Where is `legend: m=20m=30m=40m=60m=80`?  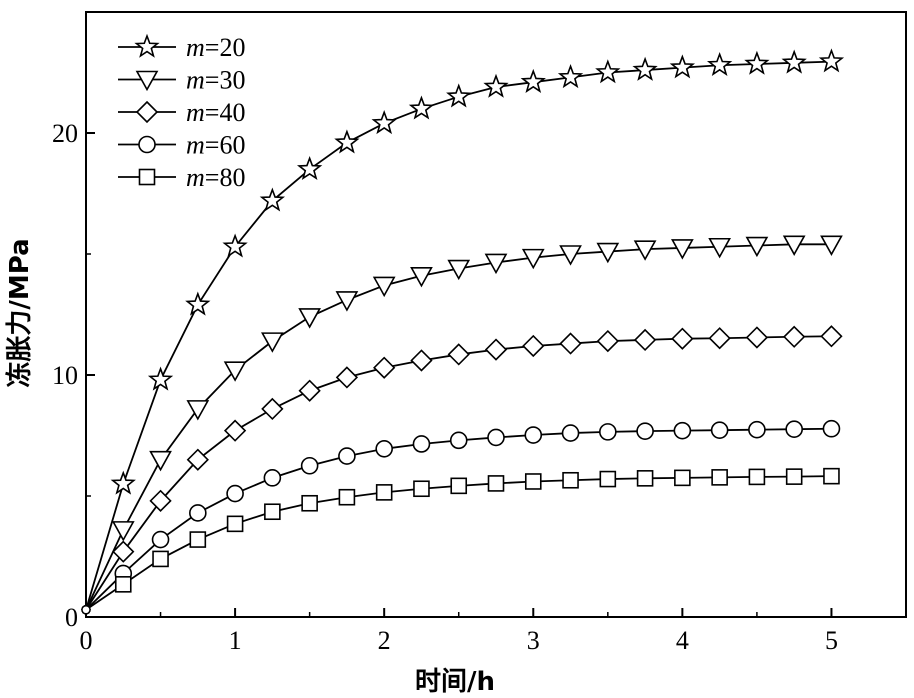 legend: m=20m=30m=40m=60m=80 is located at coordinates (181, 112).